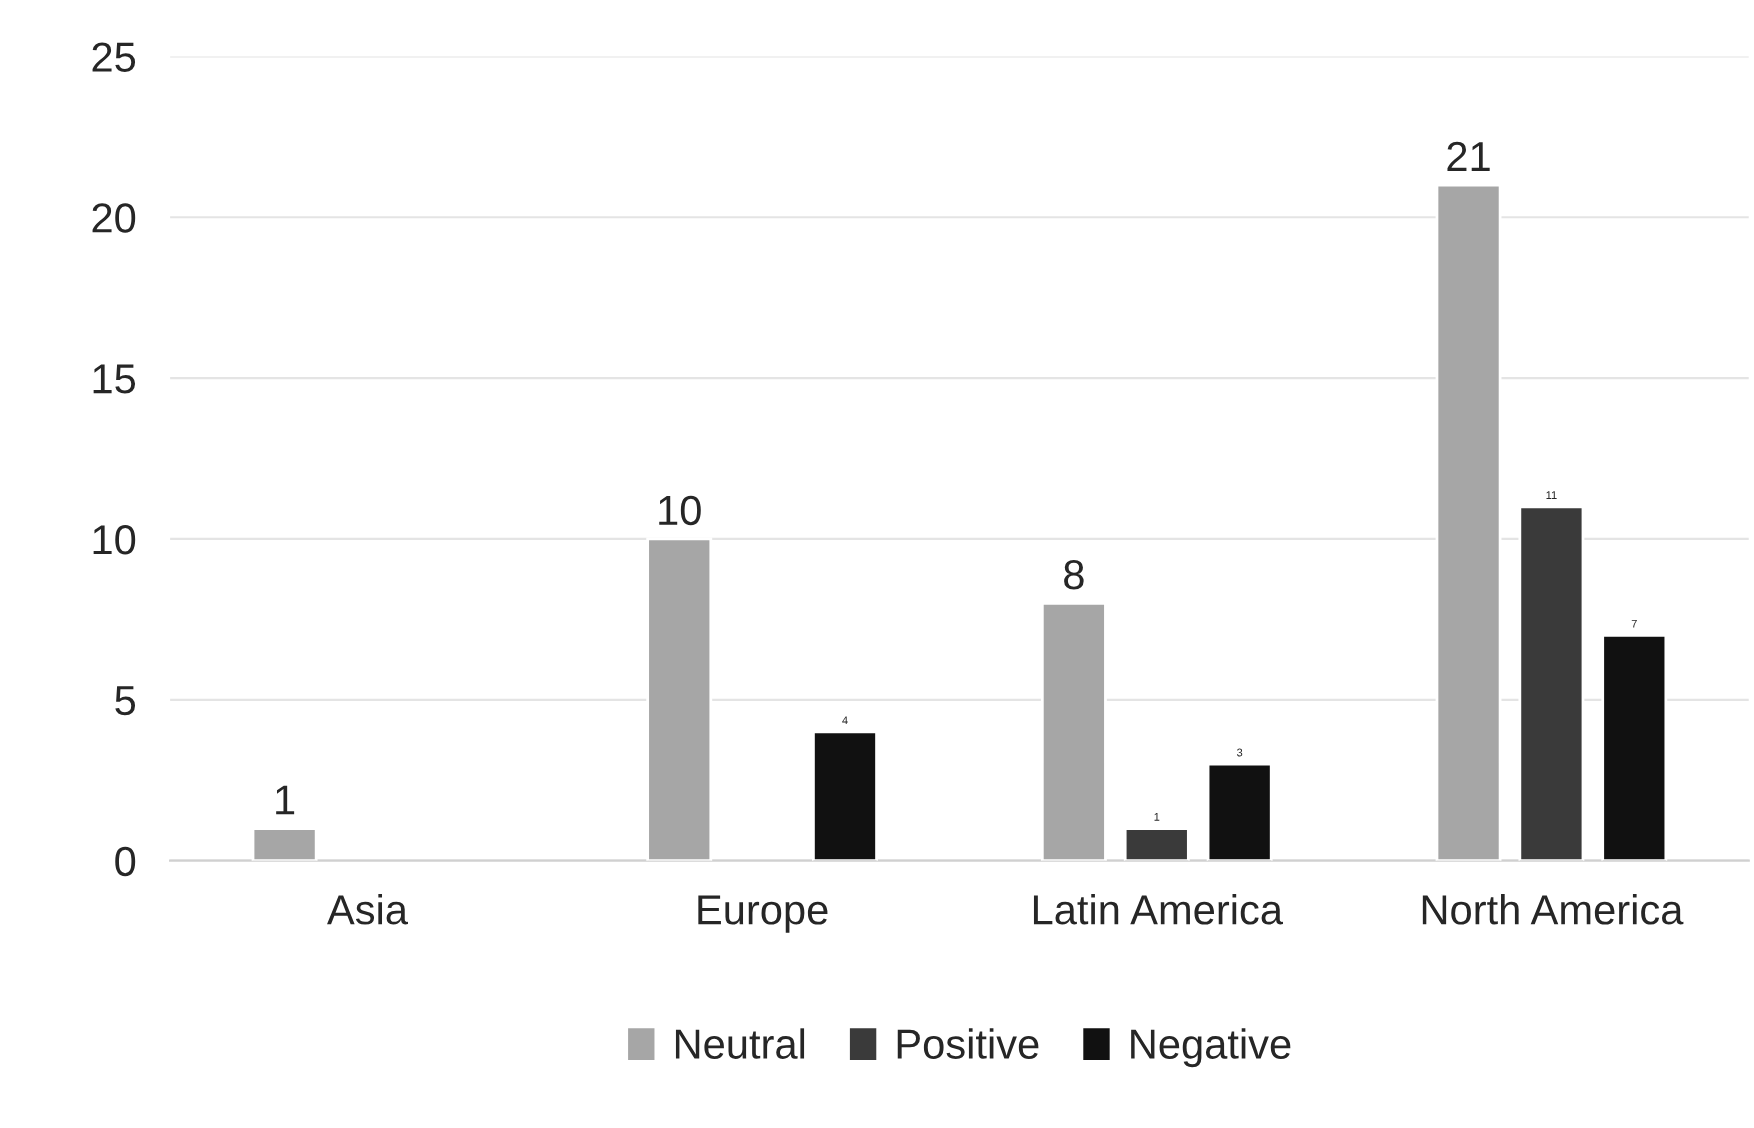 Image resolution: width=1754 pixels, height=1128 pixels. What do you see at coordinates (1211, 1048) in the screenshot?
I see `legend-label: Negative` at bounding box center [1211, 1048].